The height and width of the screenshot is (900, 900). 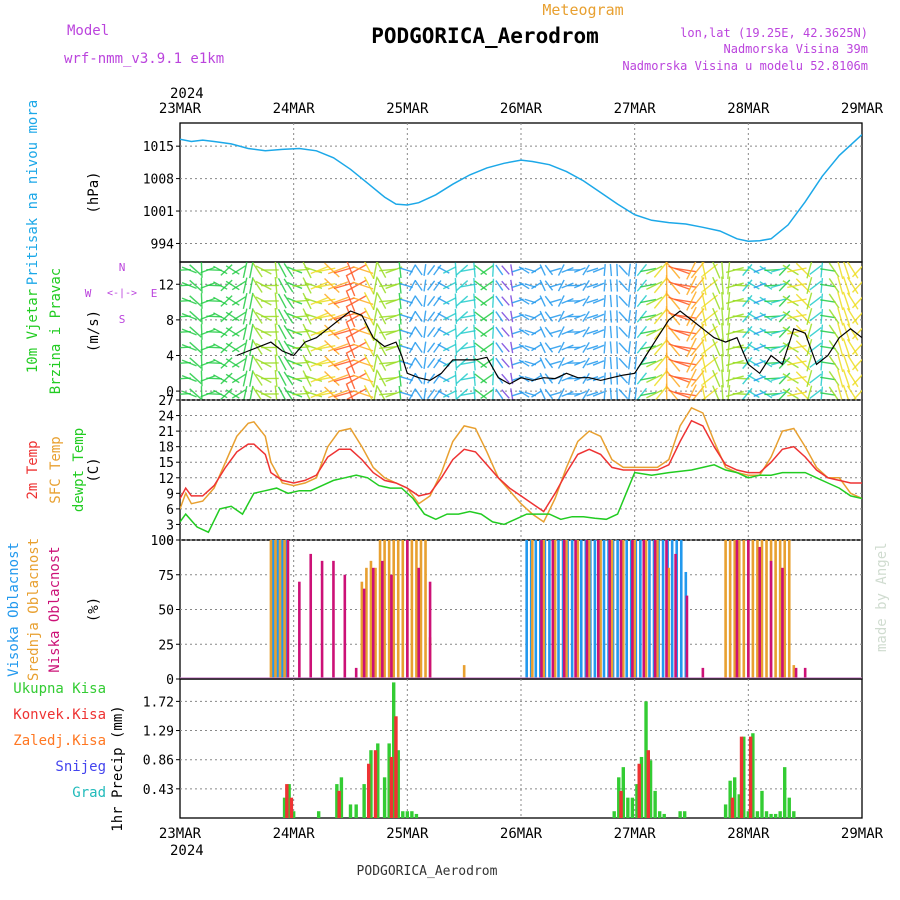 What do you see at coordinates (521, 834) in the screenshot?
I see `bottom-date-labels: 23MAR 24MAR 25MAR 26MAR 27MAR 28MAR 29MAR` at bounding box center [521, 834].